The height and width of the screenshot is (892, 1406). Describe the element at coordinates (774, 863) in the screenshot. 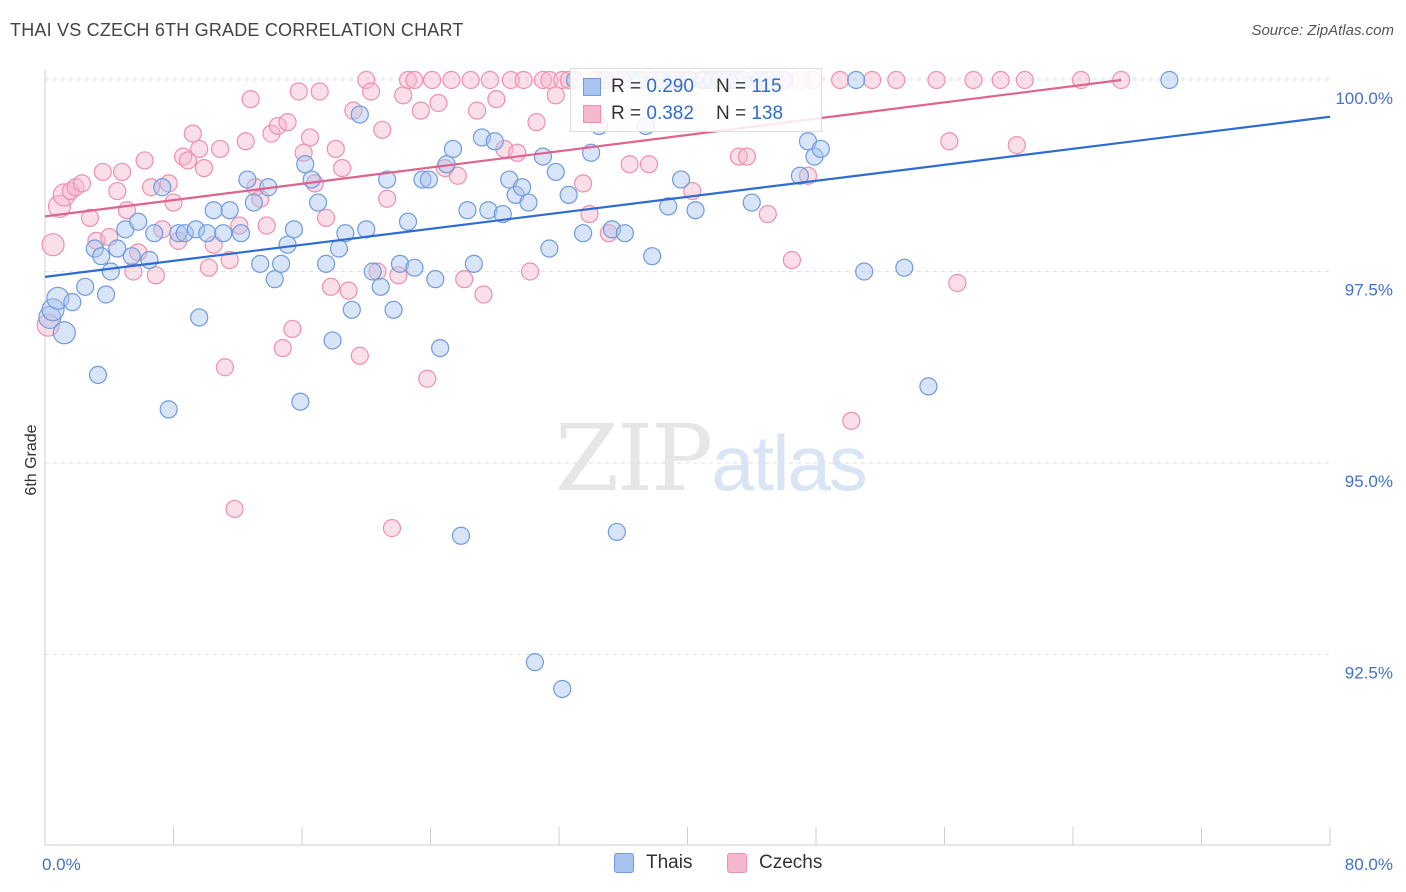

I see `legend-item-czechs: Czechs` at that location.